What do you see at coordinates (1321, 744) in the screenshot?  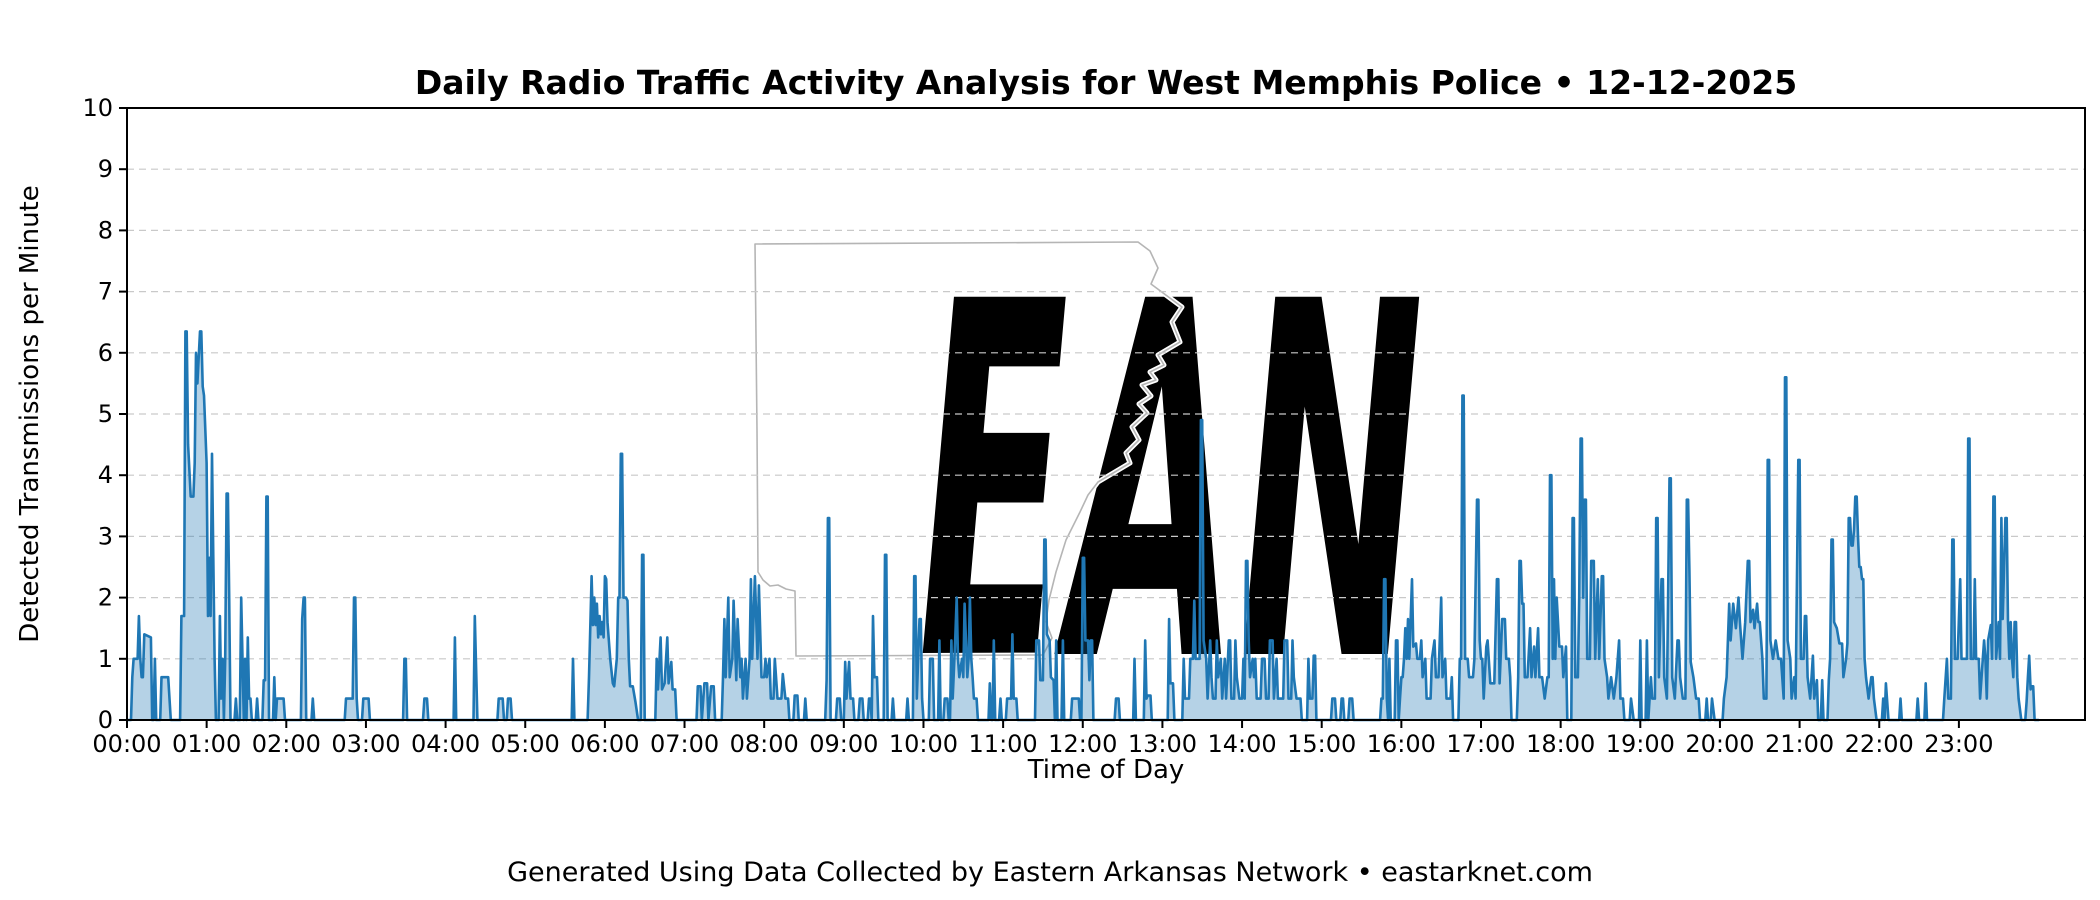 I see `x-tick-label-15:00: 15:00` at bounding box center [1321, 744].